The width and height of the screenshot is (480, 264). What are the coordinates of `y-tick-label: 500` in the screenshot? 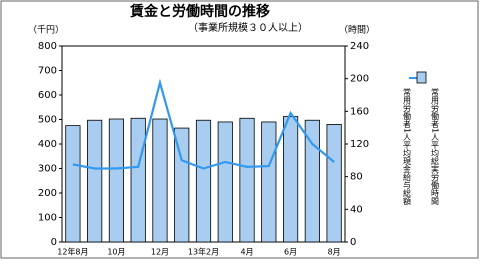 It's located at (47, 120).